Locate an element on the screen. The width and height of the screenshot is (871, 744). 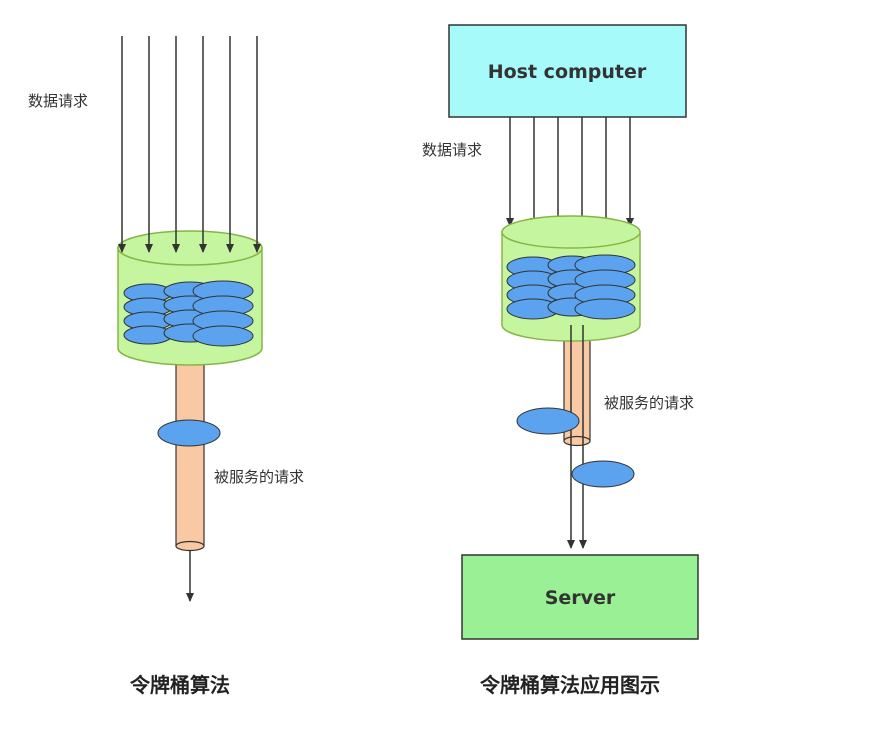
left-output-pipe is located at coordinates (190, 450).